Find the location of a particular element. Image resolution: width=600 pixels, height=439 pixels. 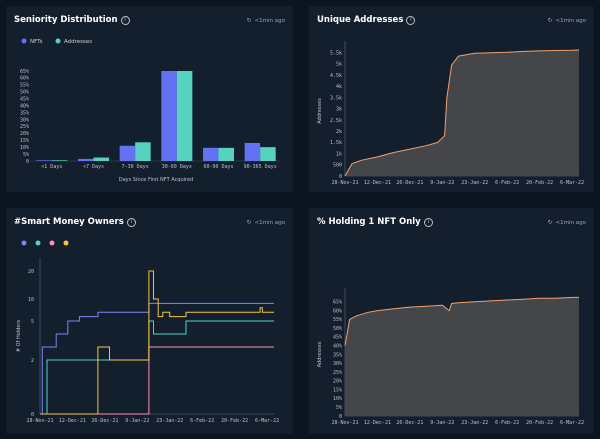

y-tick-label: 2 is located at coordinates (32, 361).